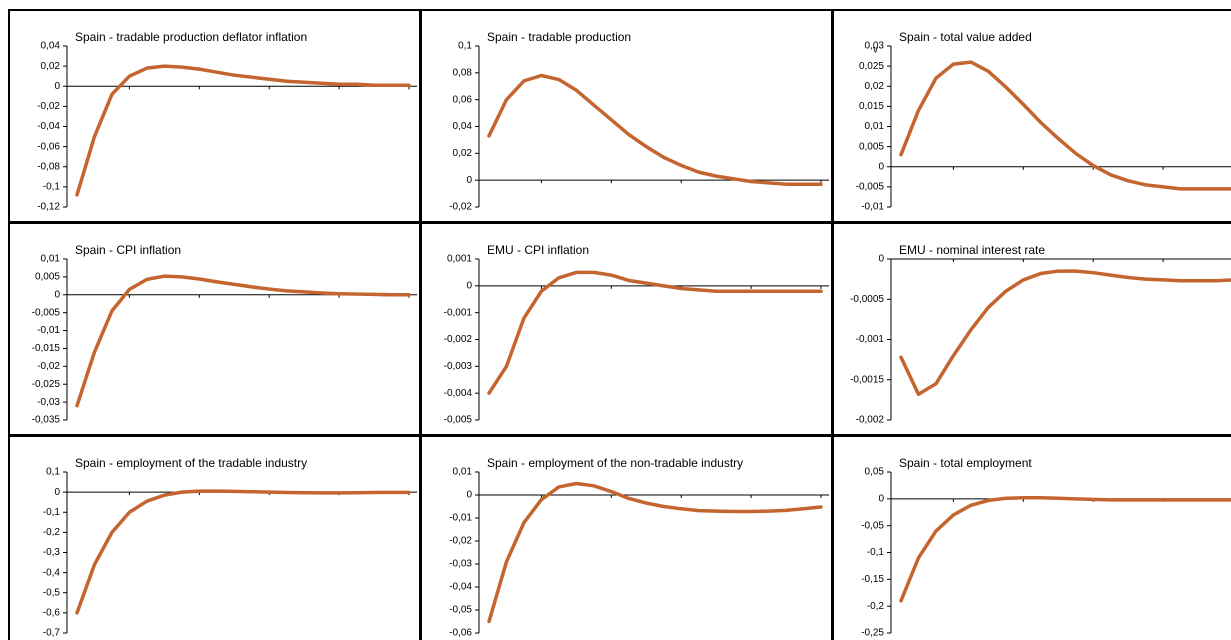  I want to click on y-tick-label: -0,025, so click(46, 384).